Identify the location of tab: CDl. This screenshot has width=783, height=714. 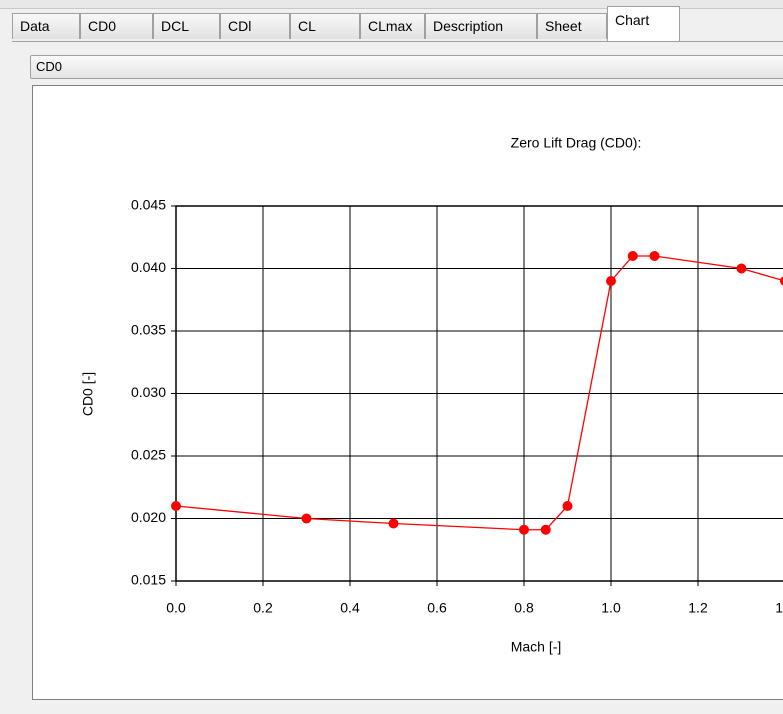
(255, 26).